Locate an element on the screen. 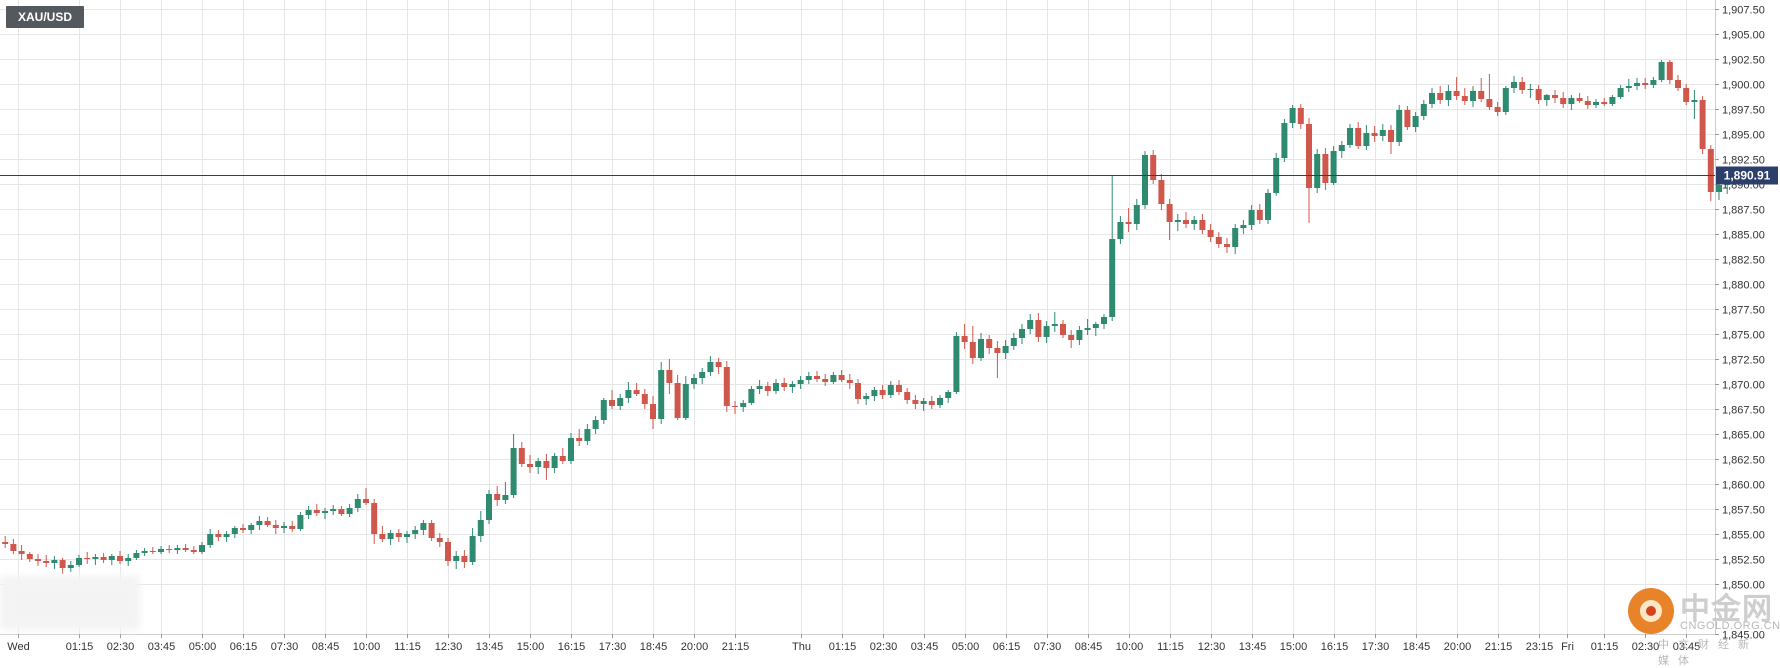 This screenshot has width=1780, height=668. y-tick-label: 1,857.50 is located at coordinates (1743, 511).